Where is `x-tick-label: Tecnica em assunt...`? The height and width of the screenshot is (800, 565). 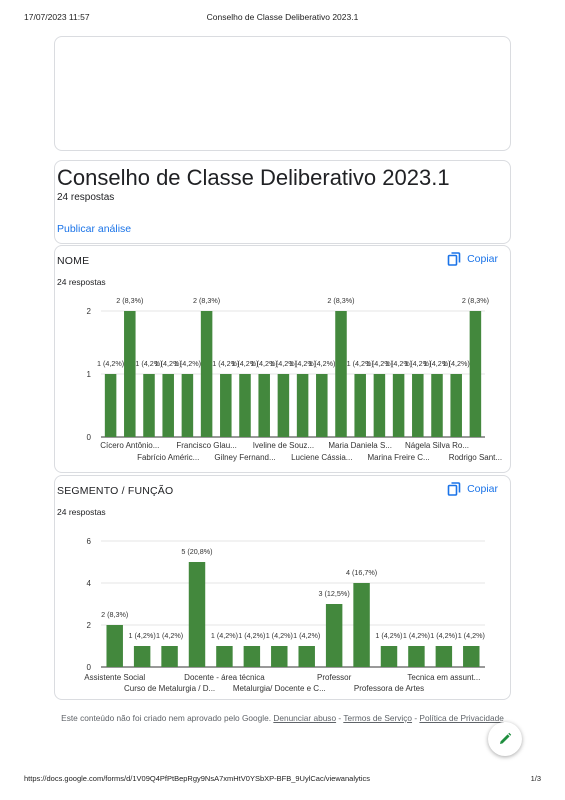 x-tick-label: Tecnica em assunt... is located at coordinates (443, 677).